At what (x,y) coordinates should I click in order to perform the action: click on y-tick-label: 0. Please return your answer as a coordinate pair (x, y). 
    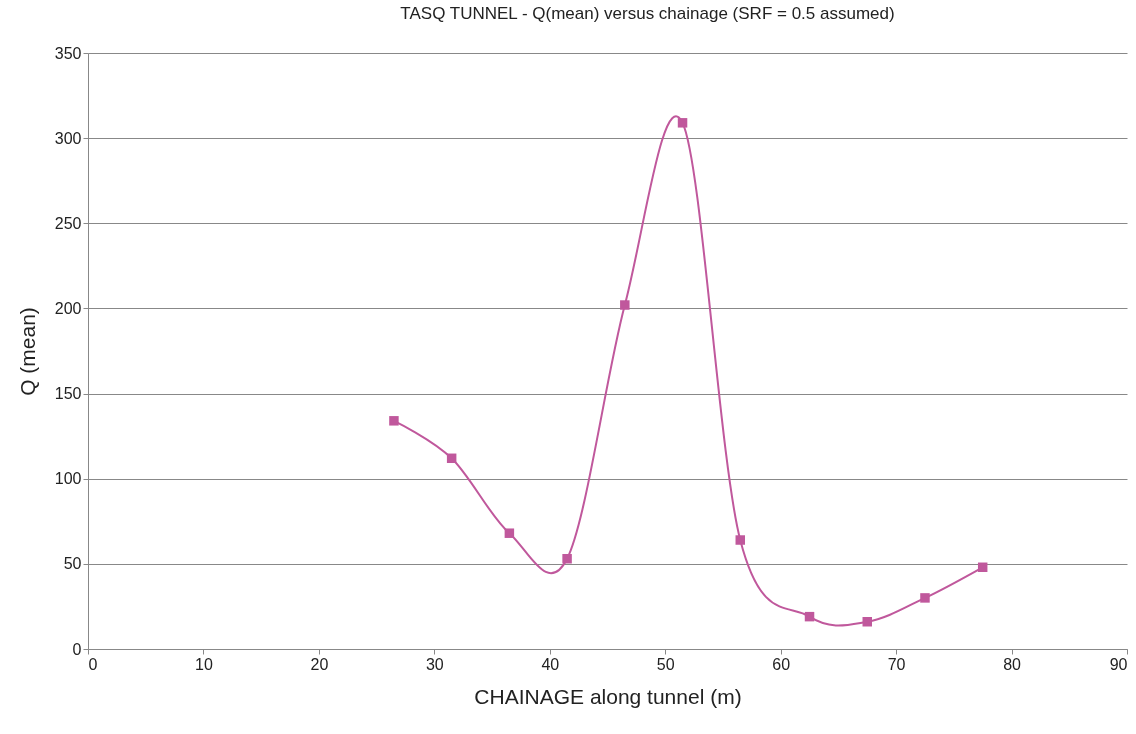
    Looking at the image, I should click on (77, 649).